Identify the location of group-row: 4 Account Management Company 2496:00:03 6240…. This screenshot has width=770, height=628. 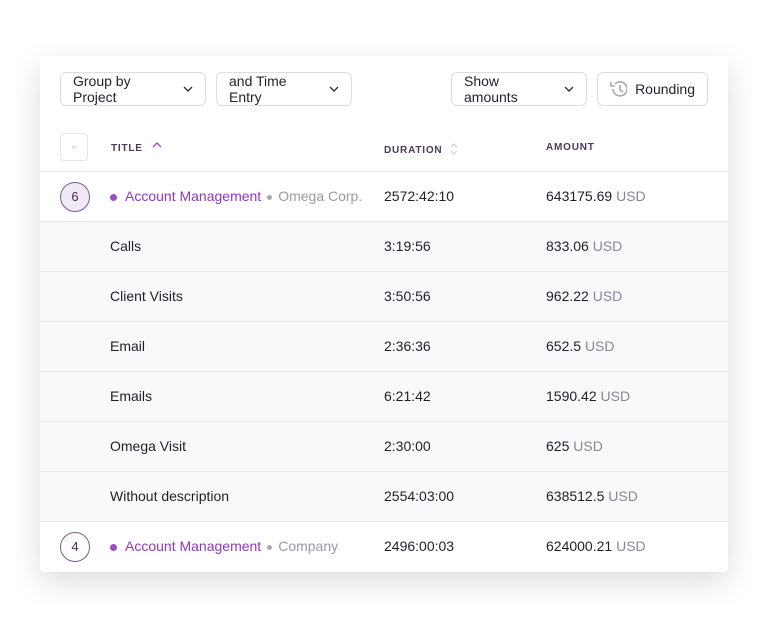
(384, 546).